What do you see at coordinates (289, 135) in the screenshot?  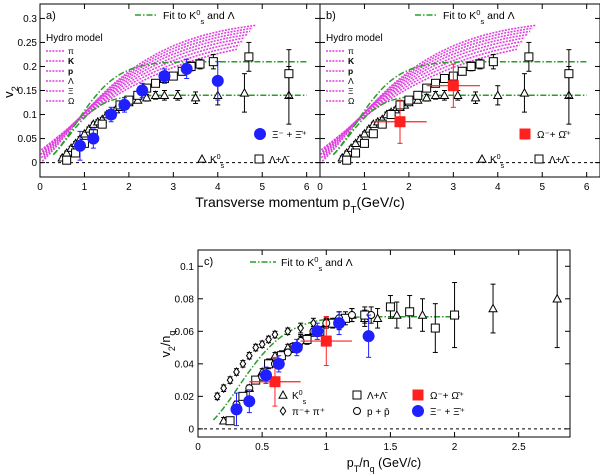 I see `legend-label-xi: Ξ⁻ + Ξ̄⁺` at bounding box center [289, 135].